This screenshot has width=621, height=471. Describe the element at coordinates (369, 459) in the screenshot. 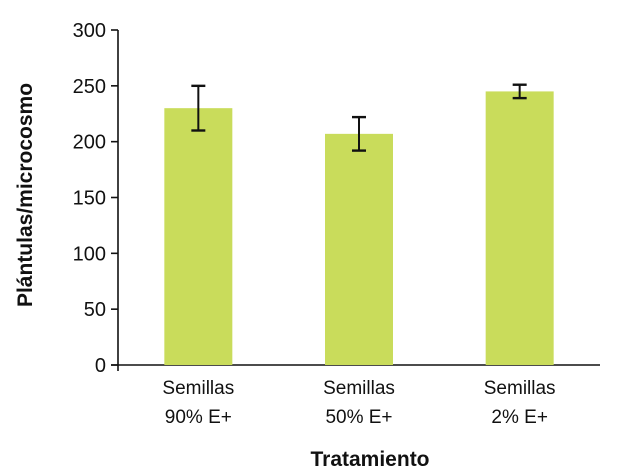

I see `x-axis-title: Tratamiento` at that location.